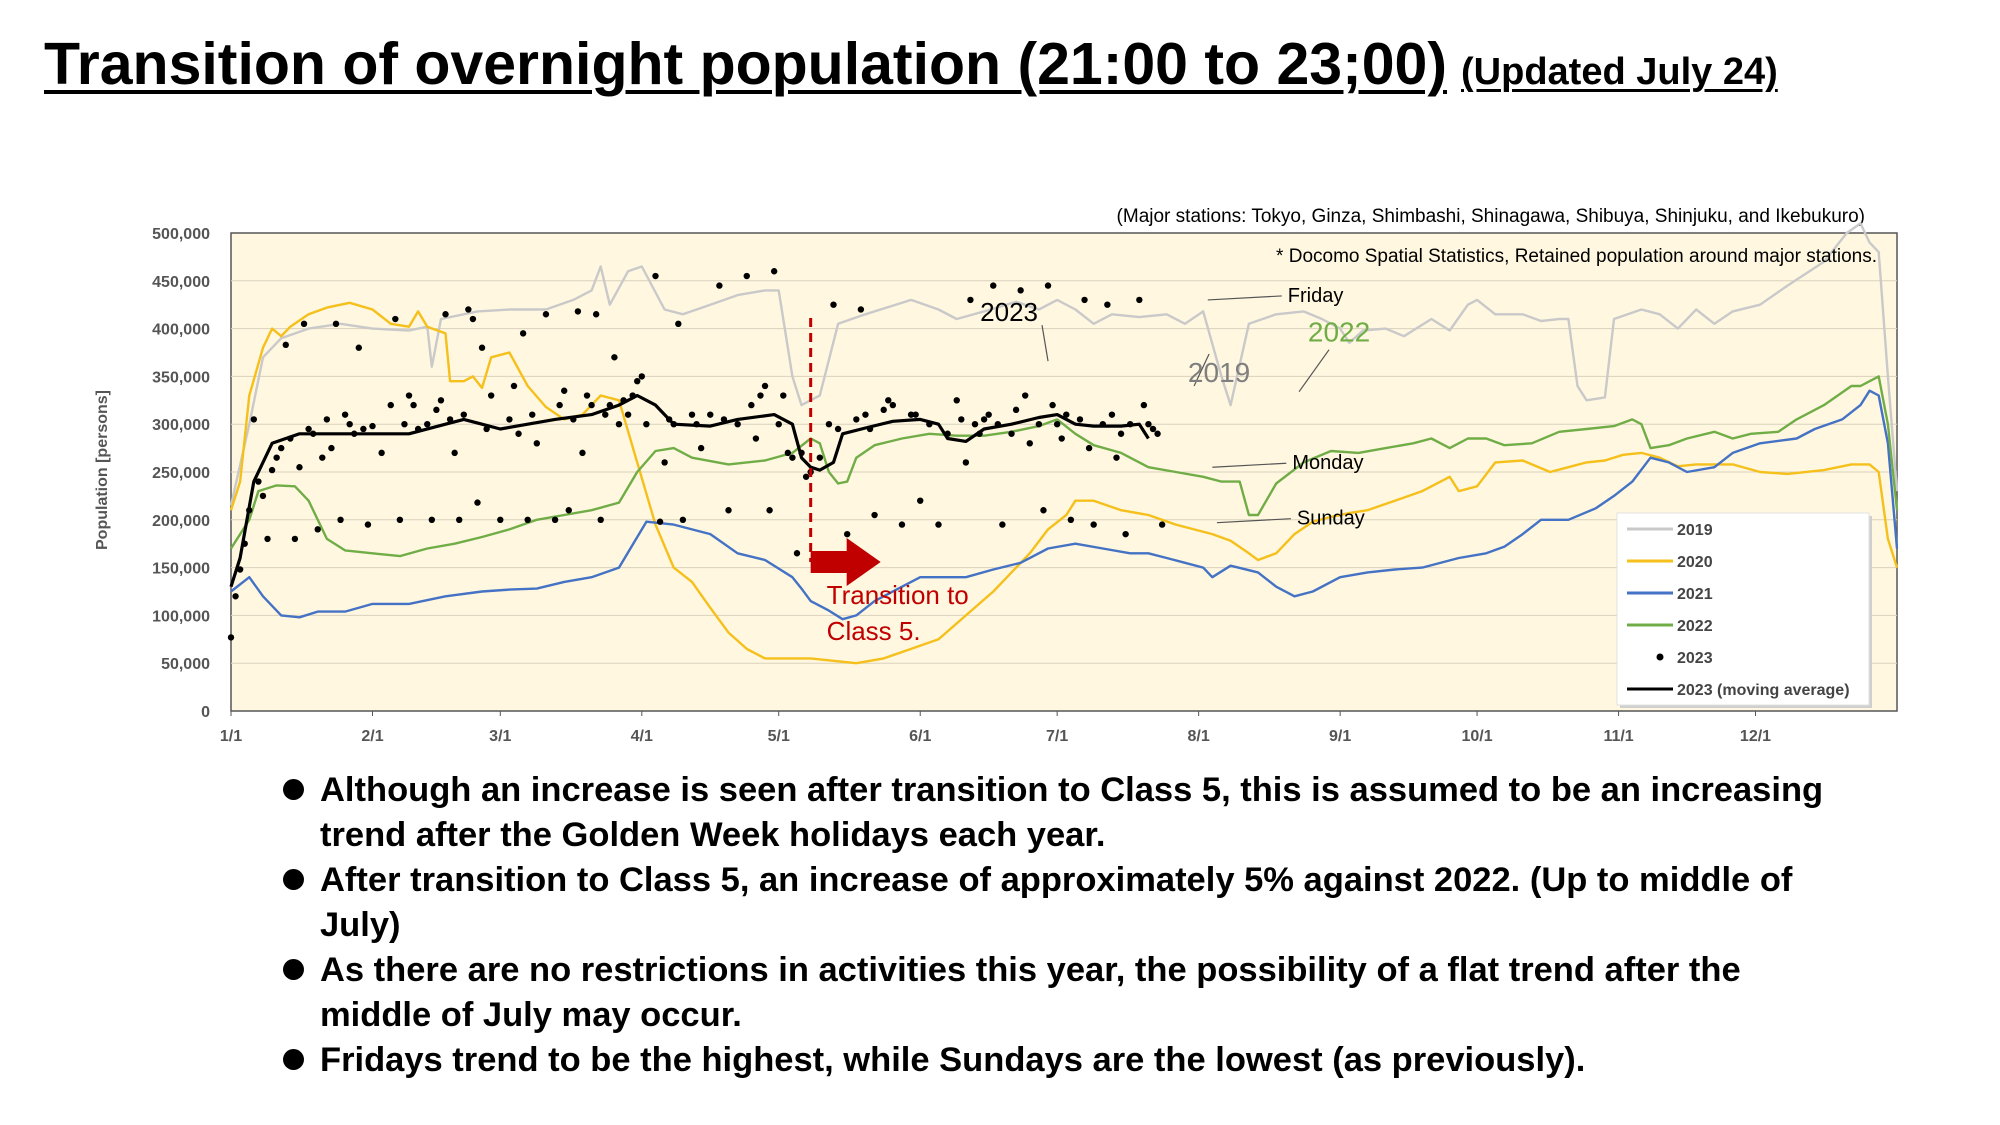 This screenshot has height=1125, width=2000. Describe the element at coordinates (1743, 609) in the screenshot. I see `legend-box` at that location.